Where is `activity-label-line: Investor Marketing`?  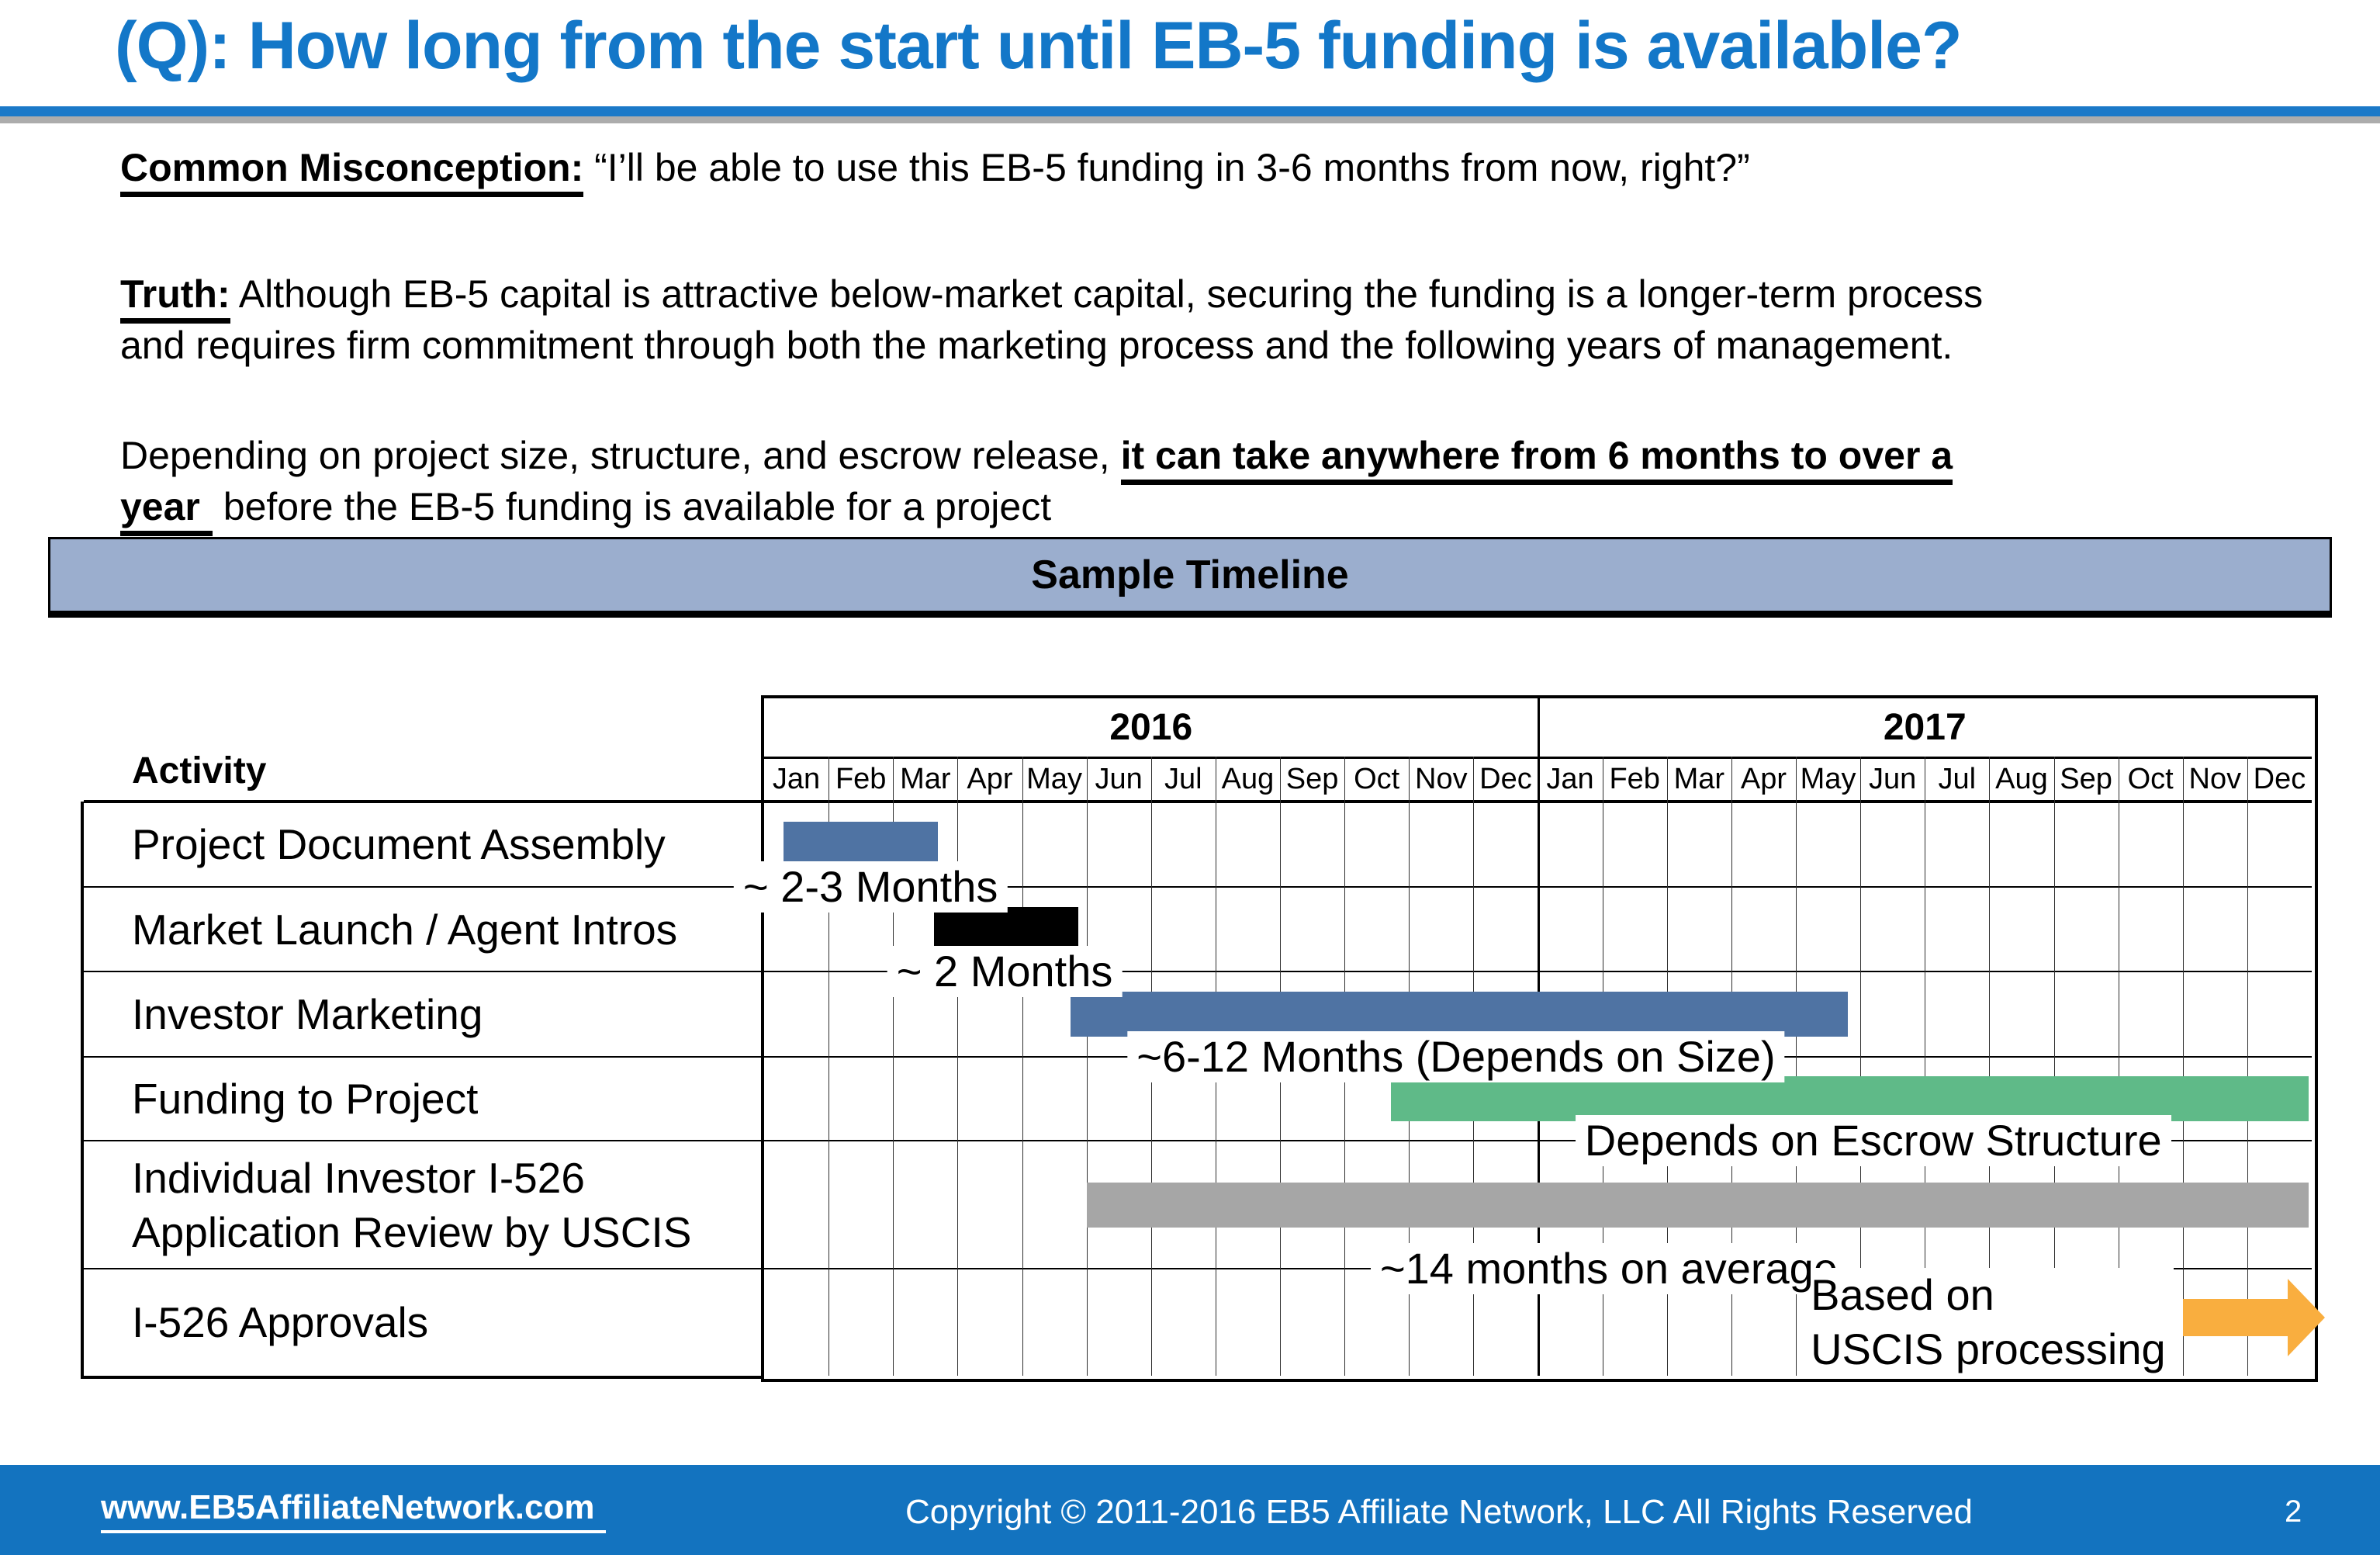
activity-label-line: Investor Marketing is located at coordinates (307, 1014).